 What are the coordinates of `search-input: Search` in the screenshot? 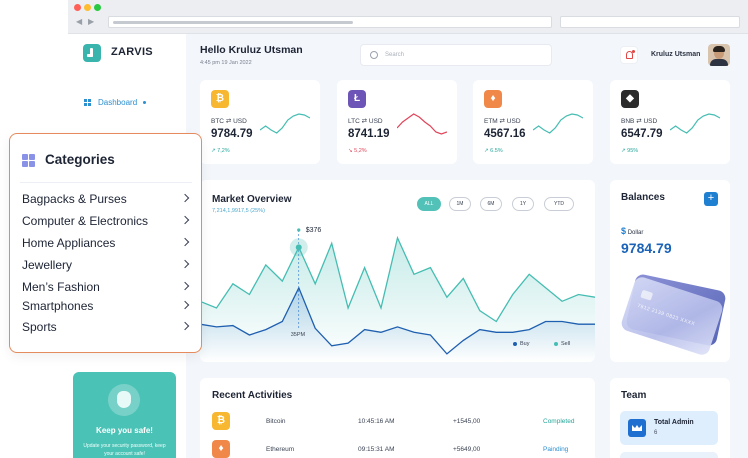 It's located at (456, 55).